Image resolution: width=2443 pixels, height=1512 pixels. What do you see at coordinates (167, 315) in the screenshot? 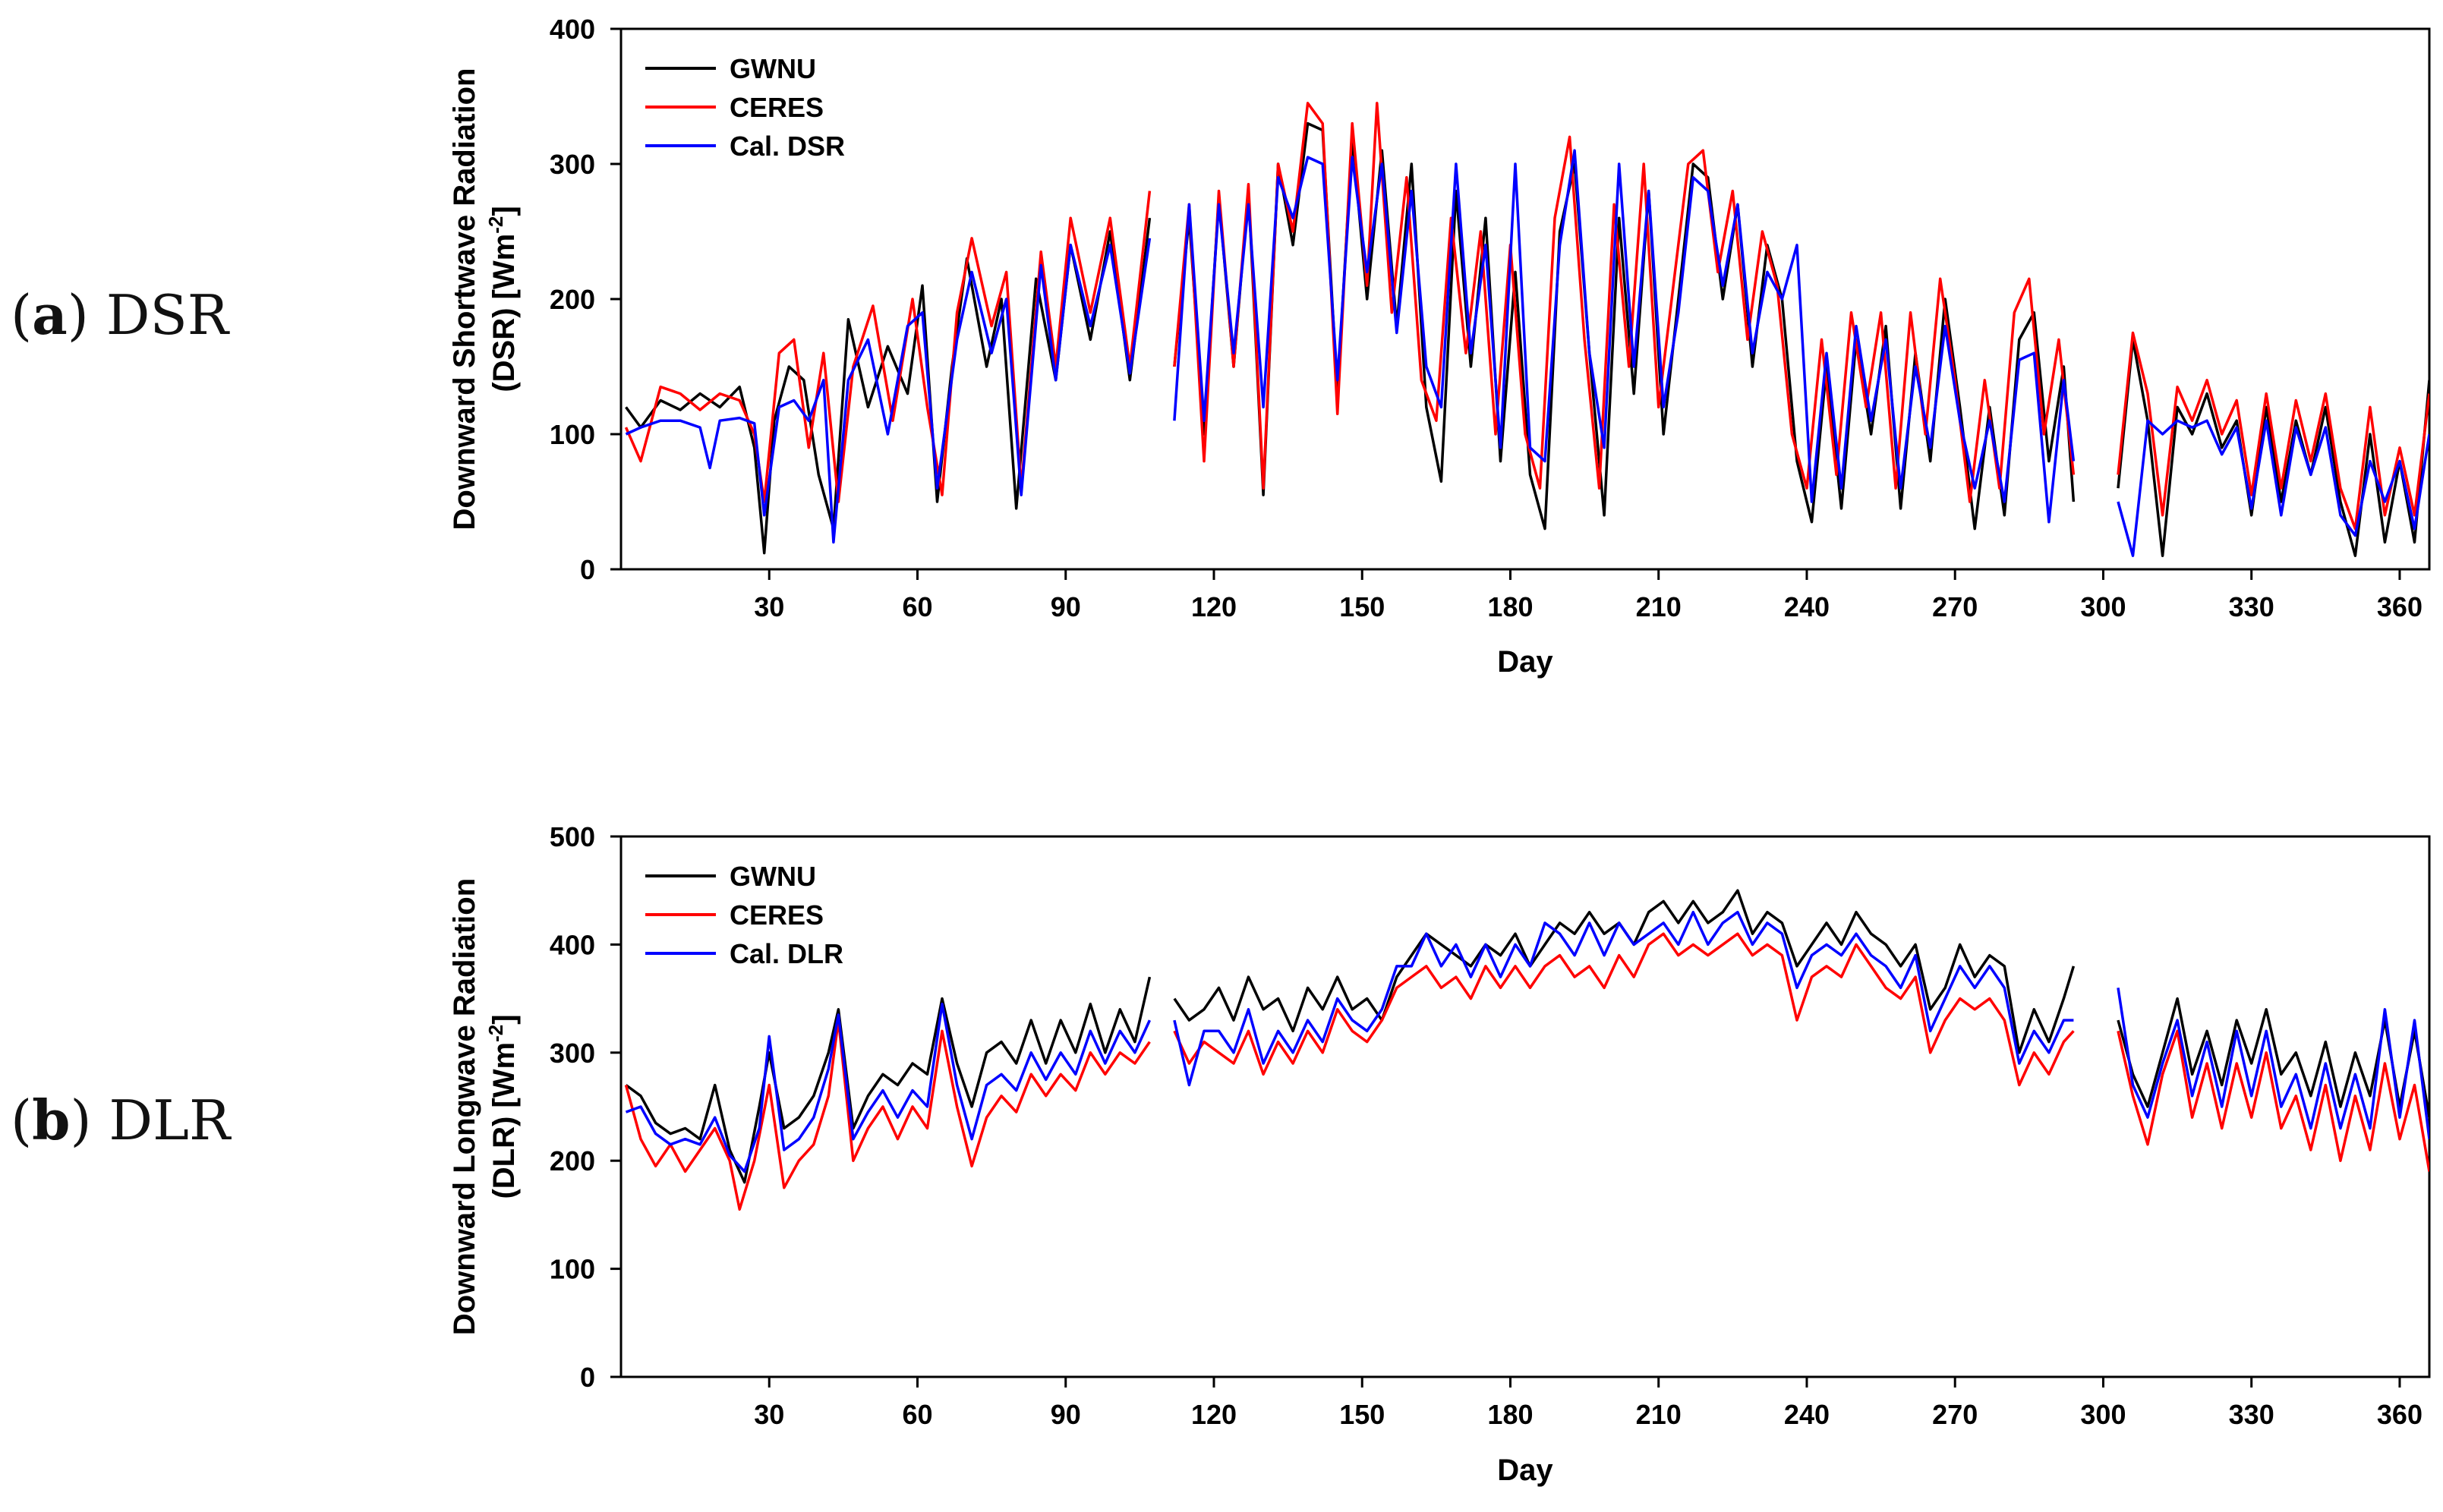
I see `panel-name-a: DSR` at bounding box center [167, 315].